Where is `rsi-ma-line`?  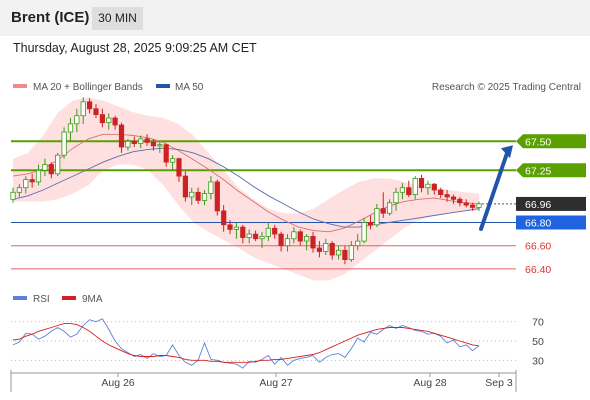 rsi-ma-line is located at coordinates (246, 343).